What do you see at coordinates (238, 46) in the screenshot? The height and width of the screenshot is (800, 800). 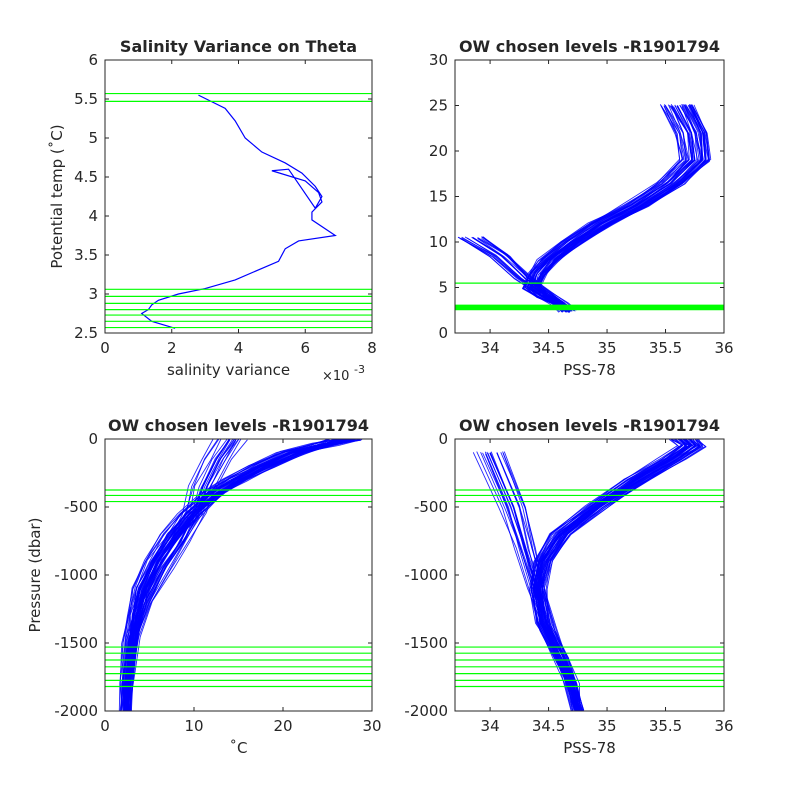 I see `chart-title: Salinity Variance on Theta` at bounding box center [238, 46].